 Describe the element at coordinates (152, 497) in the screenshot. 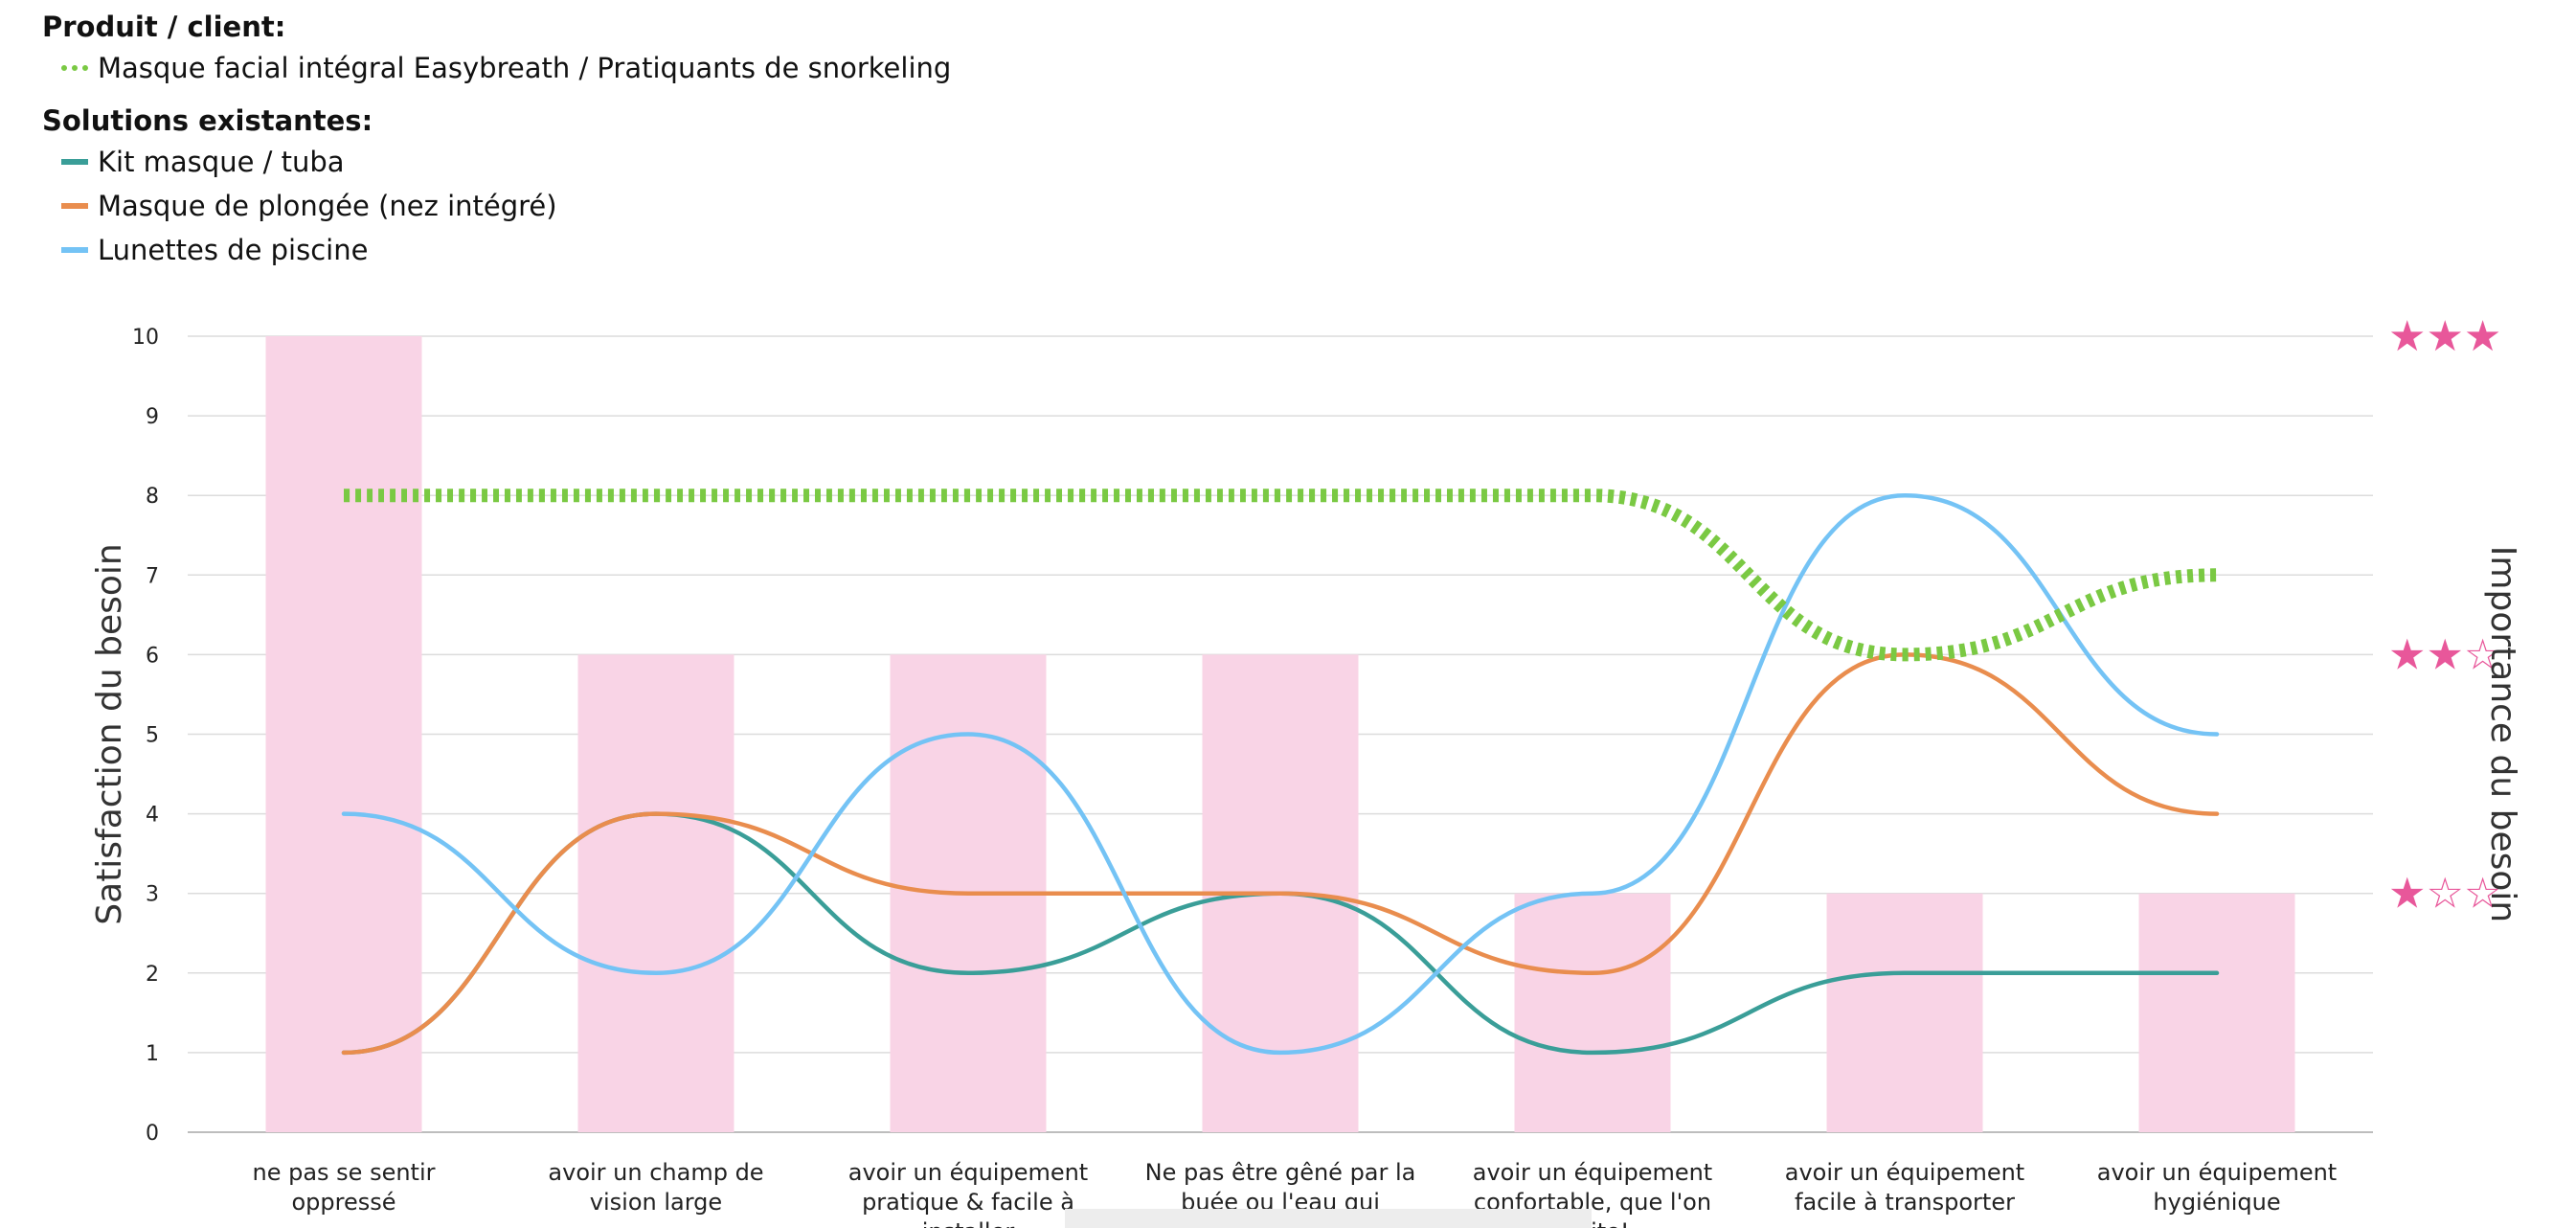

I see `y-tick-label: 8` at that location.